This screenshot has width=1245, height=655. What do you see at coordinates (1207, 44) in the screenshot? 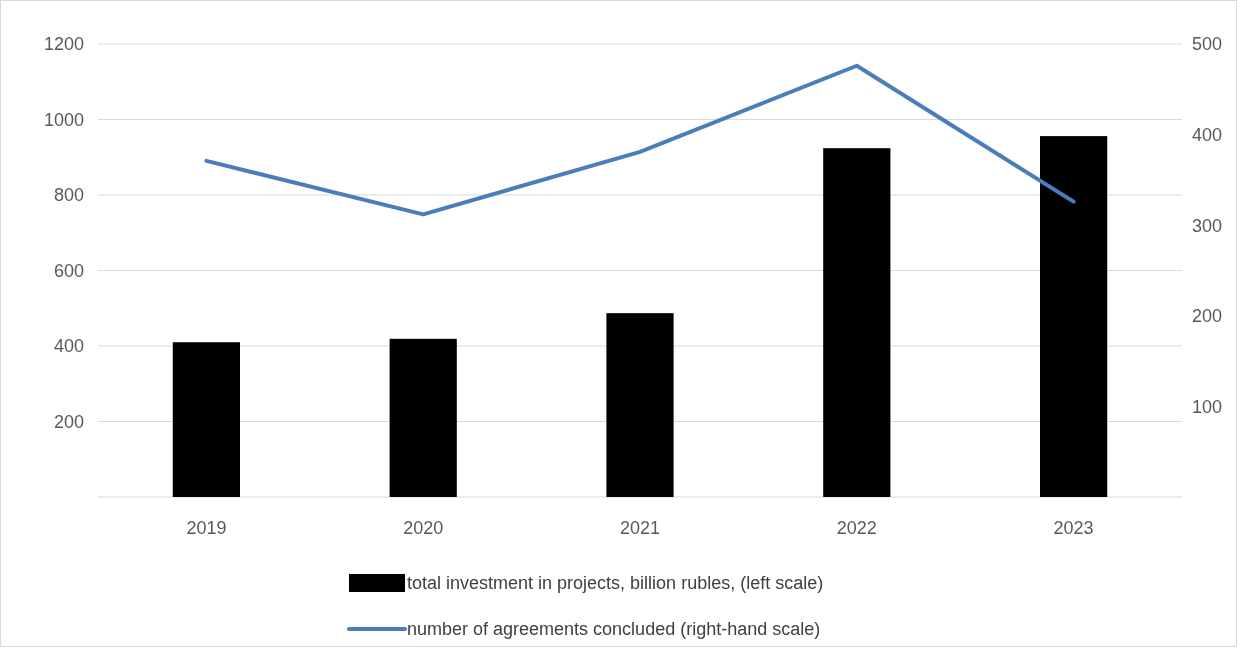
I see `y2-tick-label: 500` at bounding box center [1207, 44].